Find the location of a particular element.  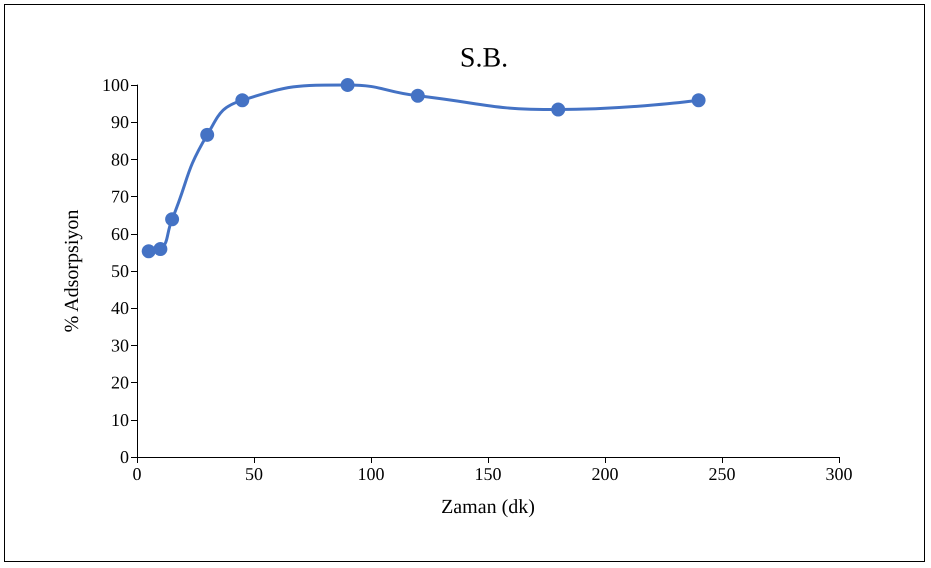

y-tick-label: 100 is located at coordinates (115, 85).